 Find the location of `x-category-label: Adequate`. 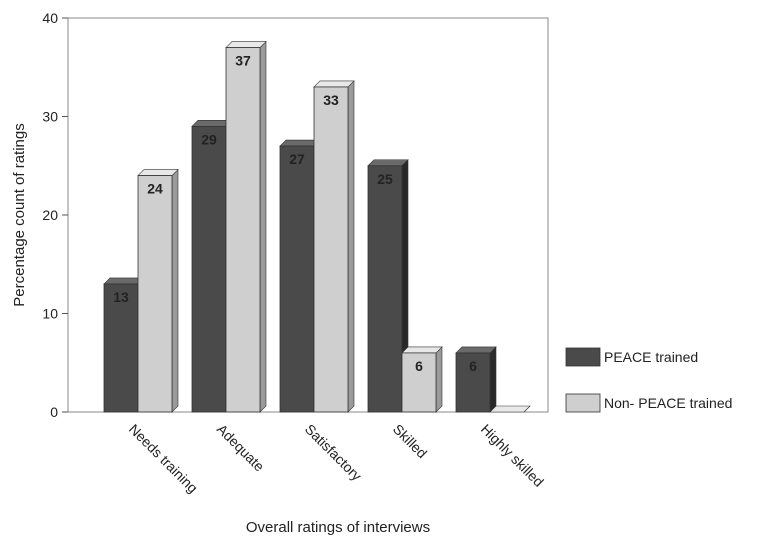

x-category-label: Adequate is located at coordinates (241, 448).